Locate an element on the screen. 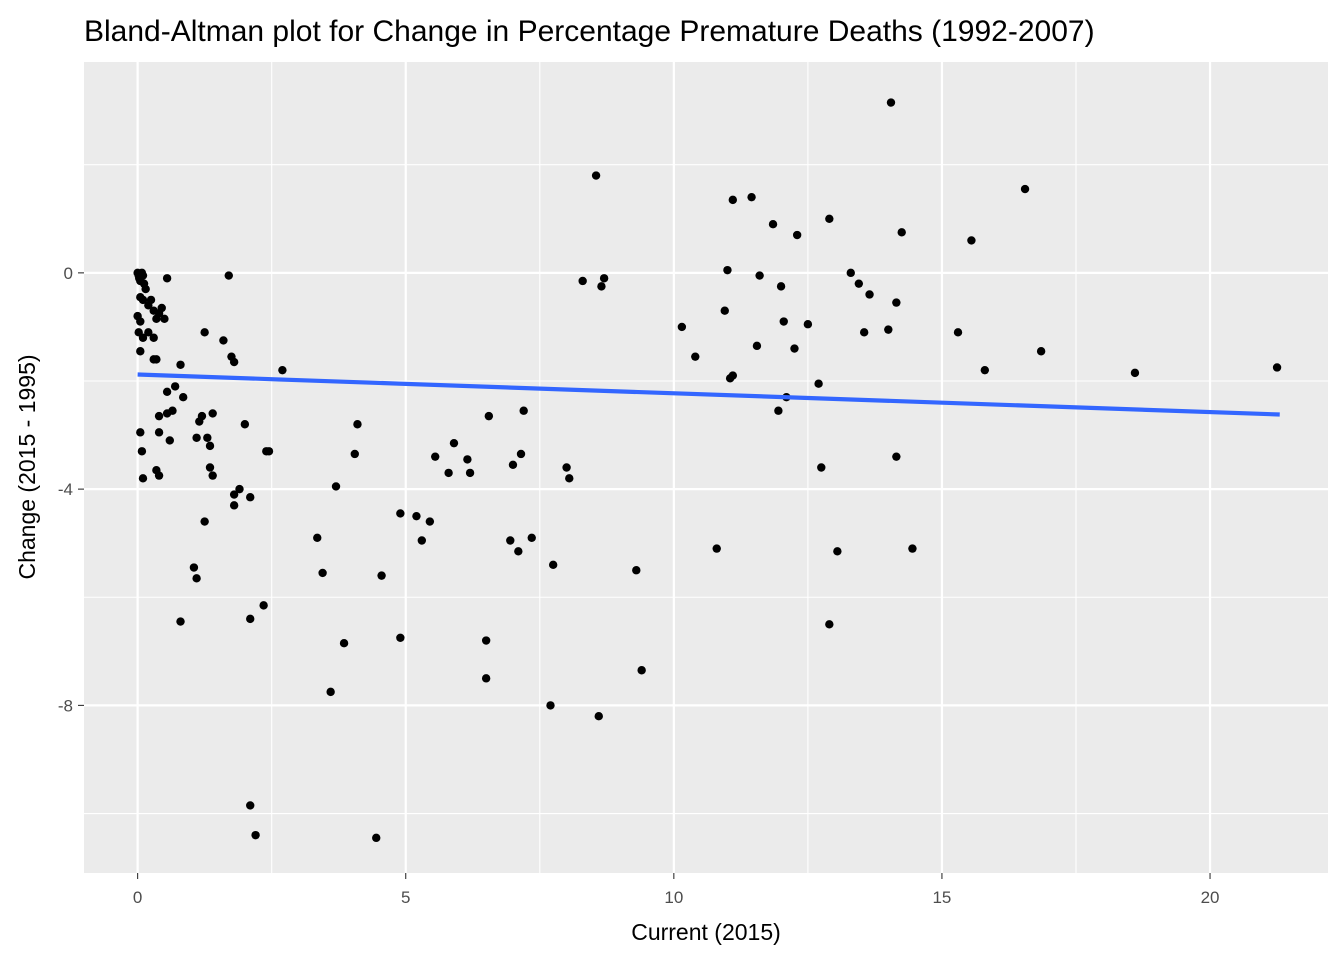  x-tick-label: 10 is located at coordinates (673, 897).